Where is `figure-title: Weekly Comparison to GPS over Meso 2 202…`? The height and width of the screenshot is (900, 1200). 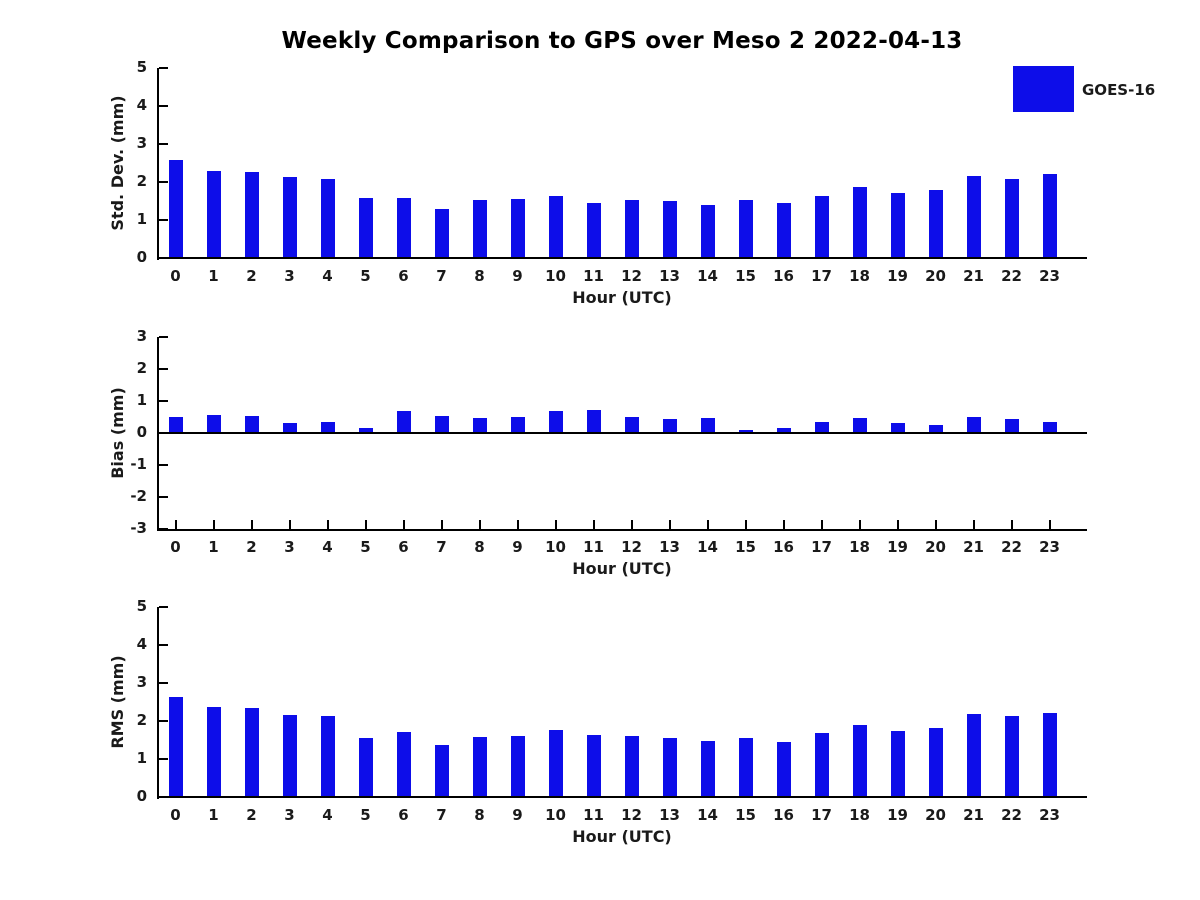
figure-title: Weekly Comparison to GPS over Meso 2 202… is located at coordinates (622, 41).